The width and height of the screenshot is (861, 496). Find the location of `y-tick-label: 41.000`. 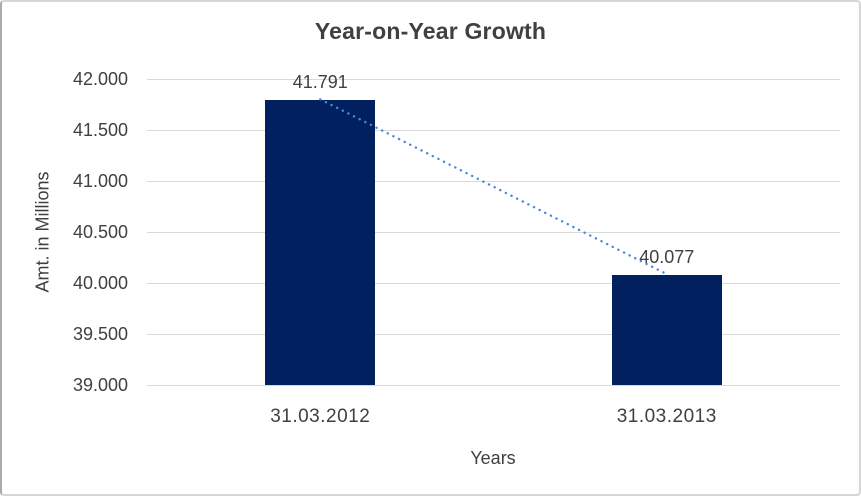

y-tick-label: 41.000 is located at coordinates (100, 181).